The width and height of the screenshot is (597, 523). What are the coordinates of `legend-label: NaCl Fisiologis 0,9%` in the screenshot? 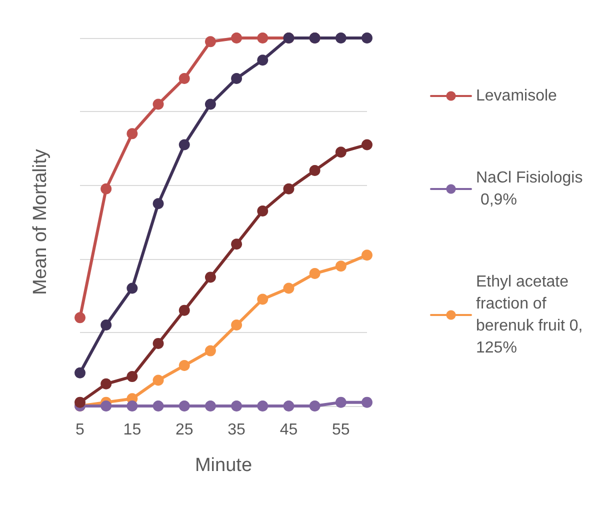 It's located at (529, 189).